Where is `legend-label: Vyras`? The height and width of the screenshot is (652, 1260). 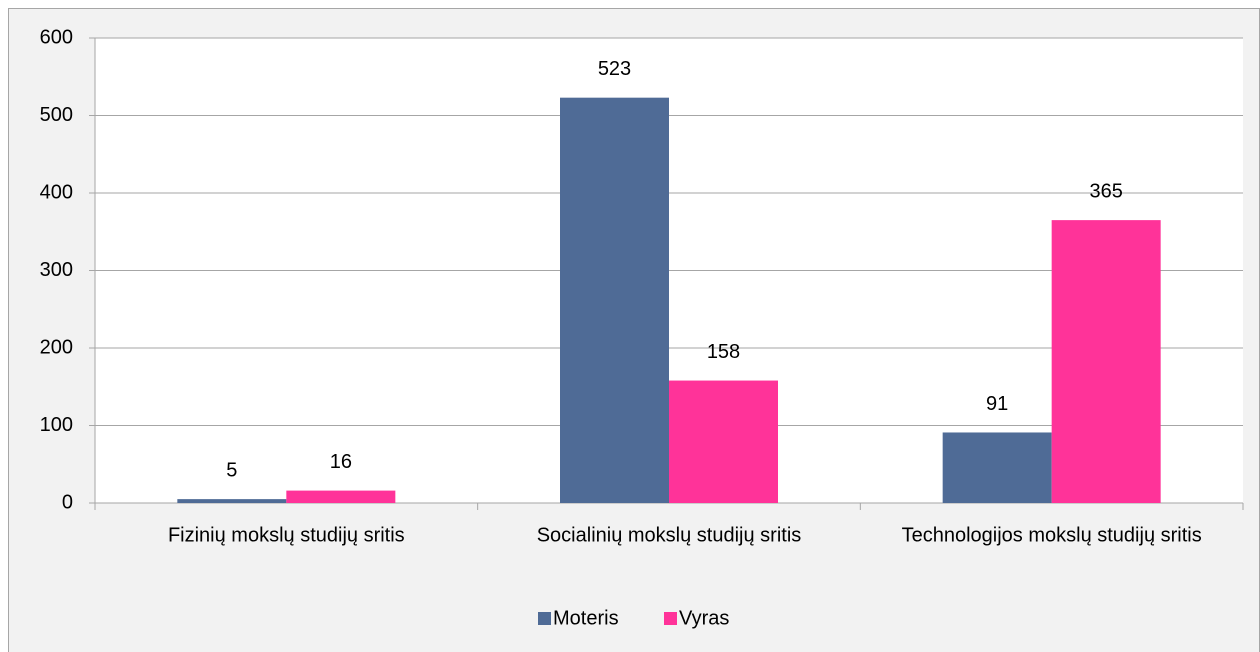 legend-label: Vyras is located at coordinates (704, 618).